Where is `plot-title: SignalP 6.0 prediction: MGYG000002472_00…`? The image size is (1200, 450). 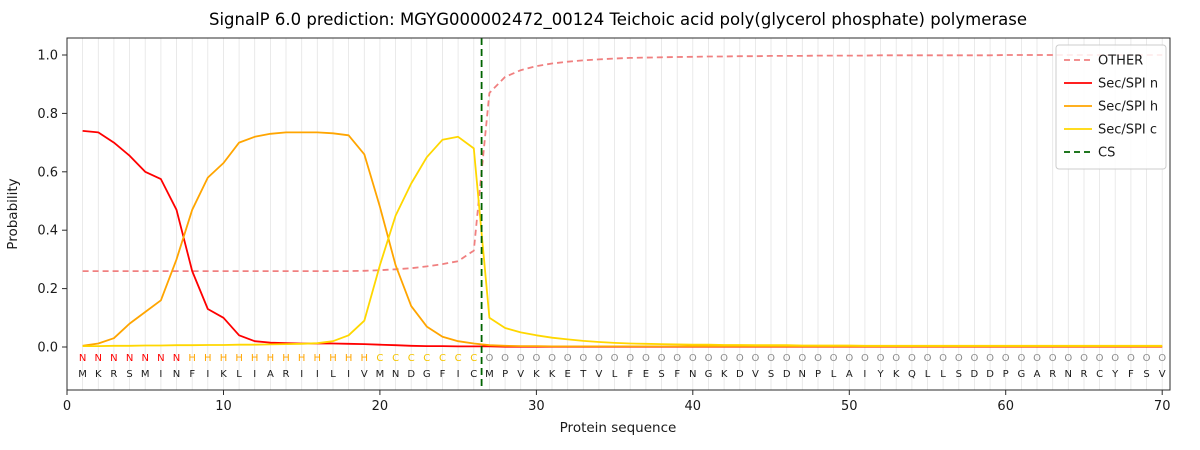 plot-title: SignalP 6.0 prediction: MGYG000002472_00… is located at coordinates (618, 20).